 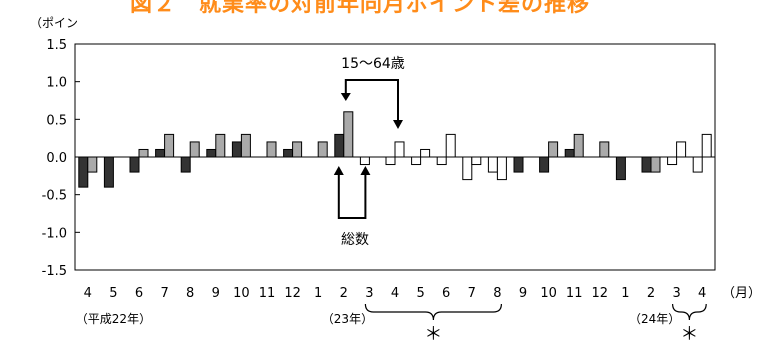 I want to click on annotation-15-64-arrow-right, so click(x=398, y=124).